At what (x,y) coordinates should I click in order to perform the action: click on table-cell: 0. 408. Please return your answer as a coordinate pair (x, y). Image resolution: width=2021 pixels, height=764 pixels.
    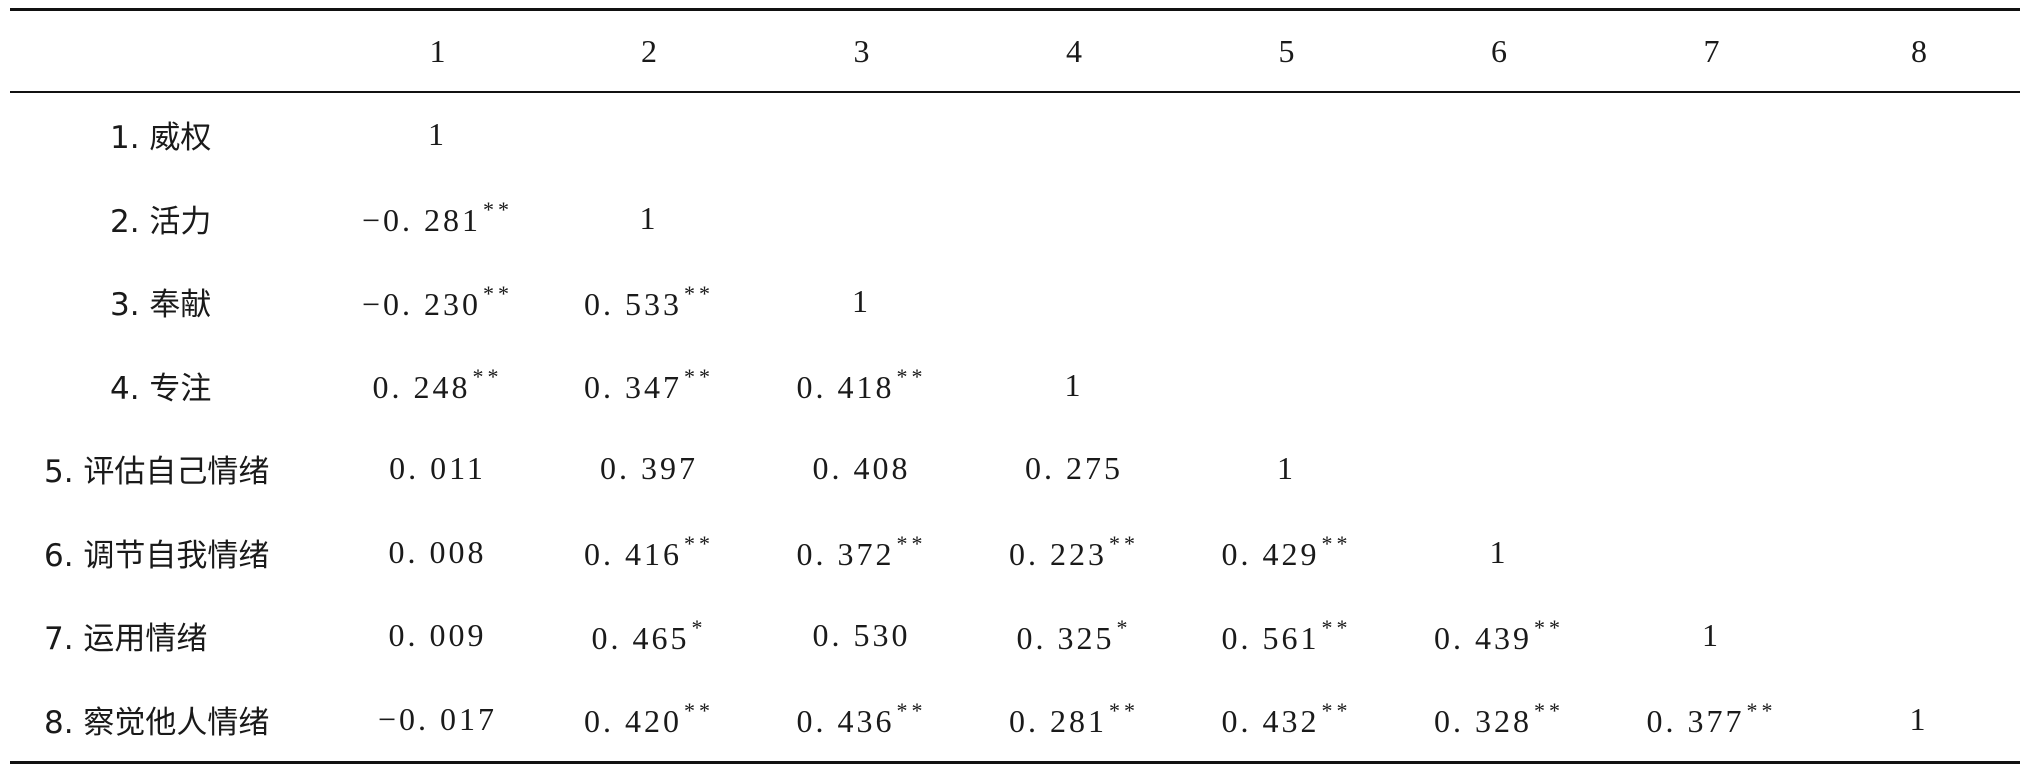
    Looking at the image, I should click on (861, 469).